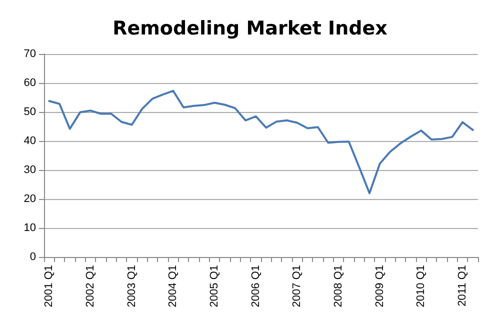  I want to click on x-tick-label: 2003 Q1, so click(132, 286).